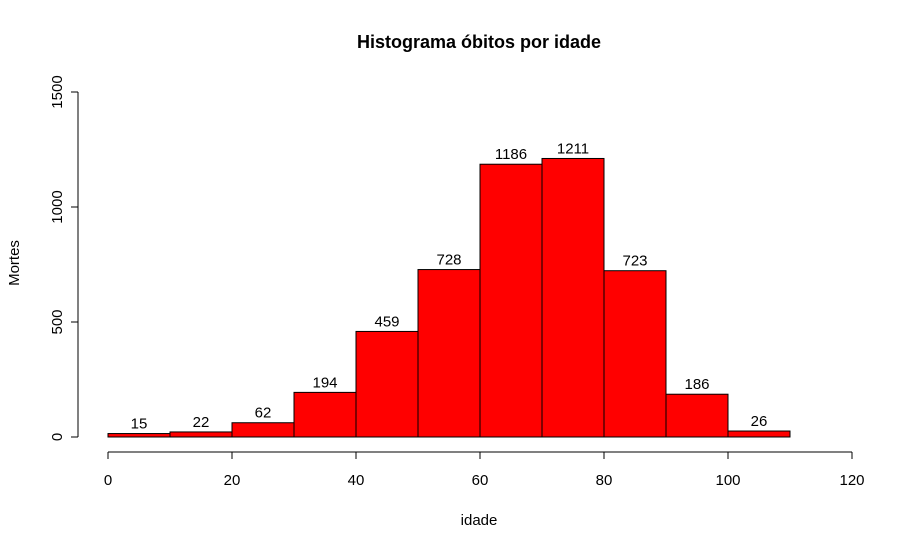  I want to click on y-axis-label: Mortes, so click(14, 263).